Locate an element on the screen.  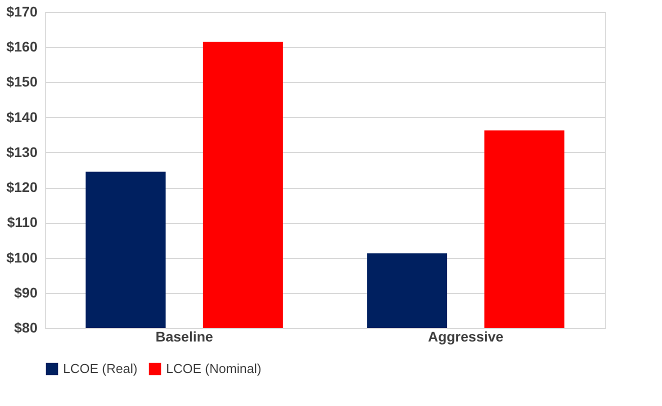
y-tick-label: $170 is located at coordinates (22, 12).